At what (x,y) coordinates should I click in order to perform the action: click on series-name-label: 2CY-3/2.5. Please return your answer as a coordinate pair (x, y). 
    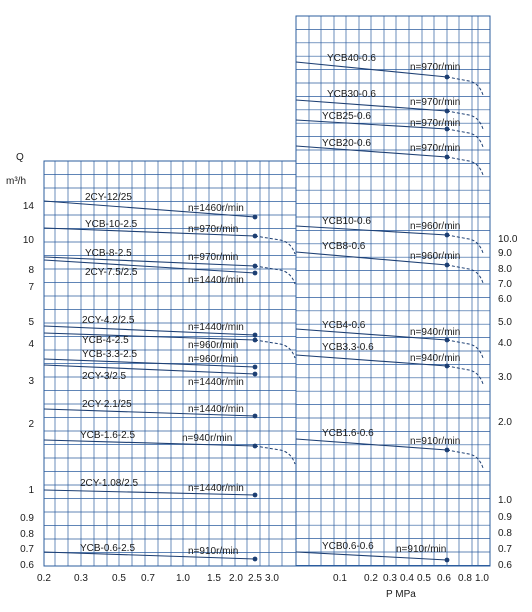
    Looking at the image, I should click on (104, 376).